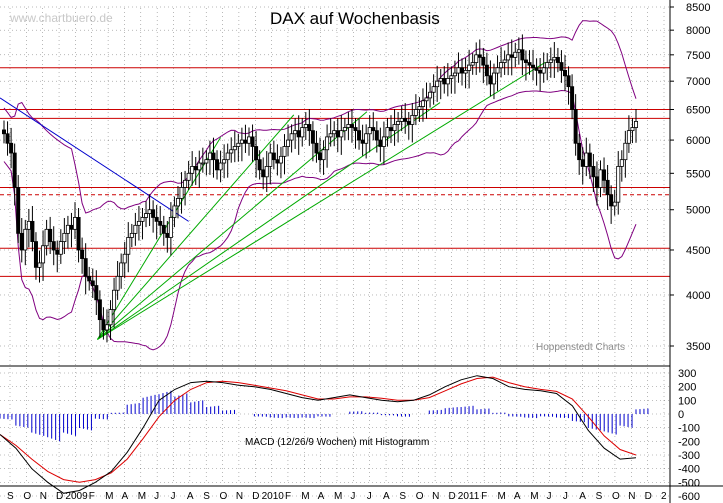  I want to click on y-tick-label: 6500, so click(698, 110).